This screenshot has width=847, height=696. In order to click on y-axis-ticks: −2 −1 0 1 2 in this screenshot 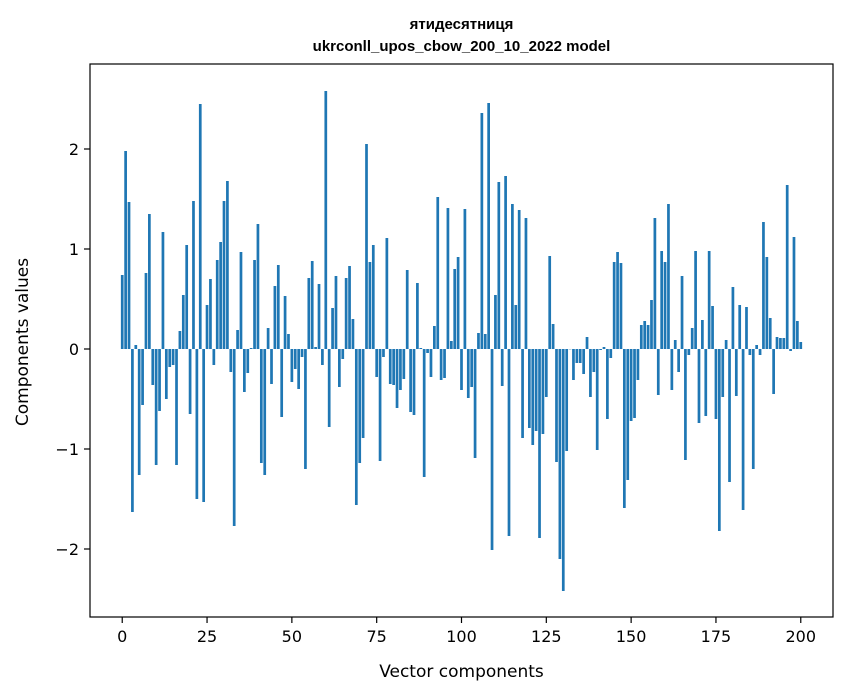, I will do `click(72, 349)`.